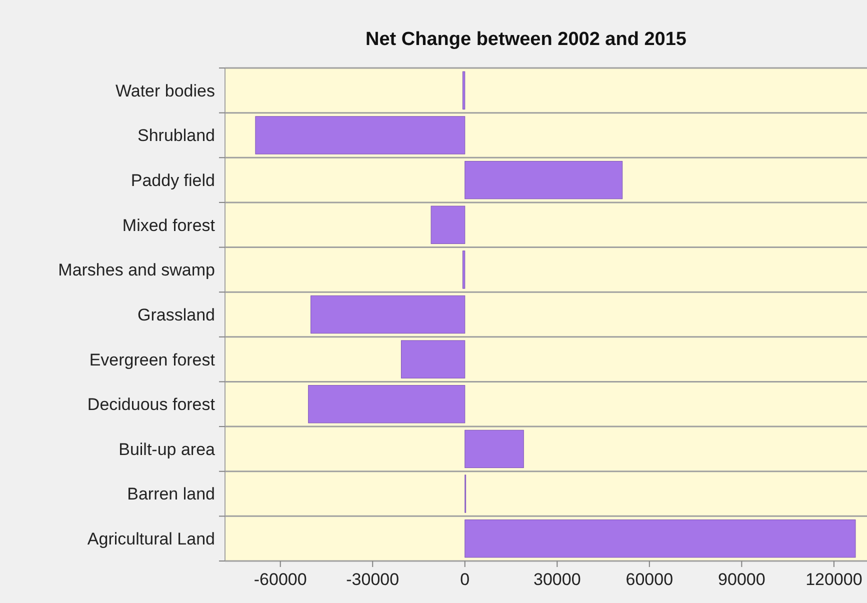  I want to click on y-tick-label: Grassland, so click(176, 314).